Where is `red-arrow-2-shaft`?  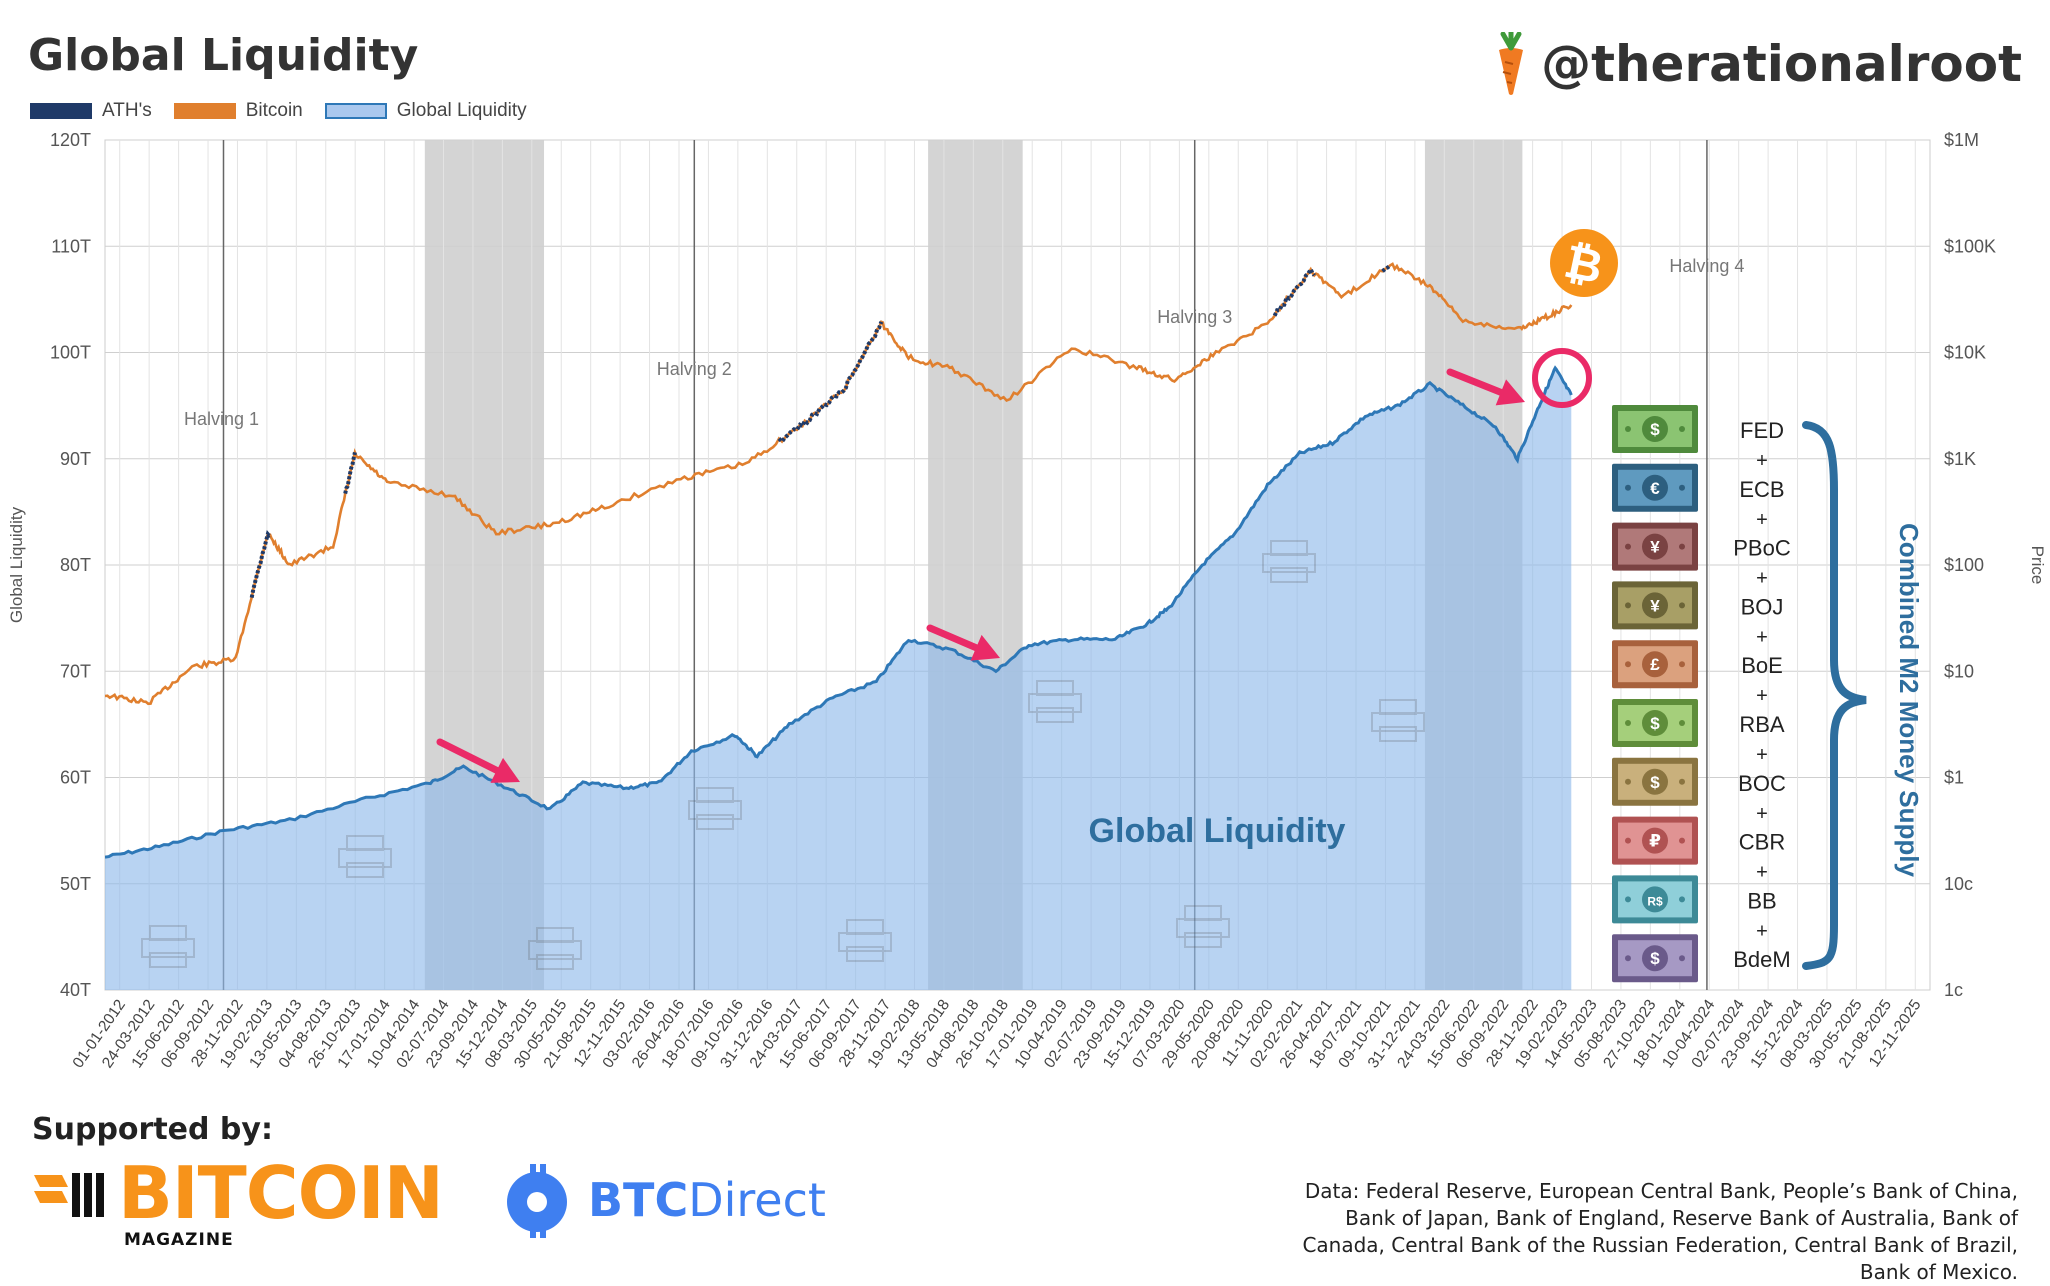
red-arrow-2-shaft is located at coordinates (956, 639).